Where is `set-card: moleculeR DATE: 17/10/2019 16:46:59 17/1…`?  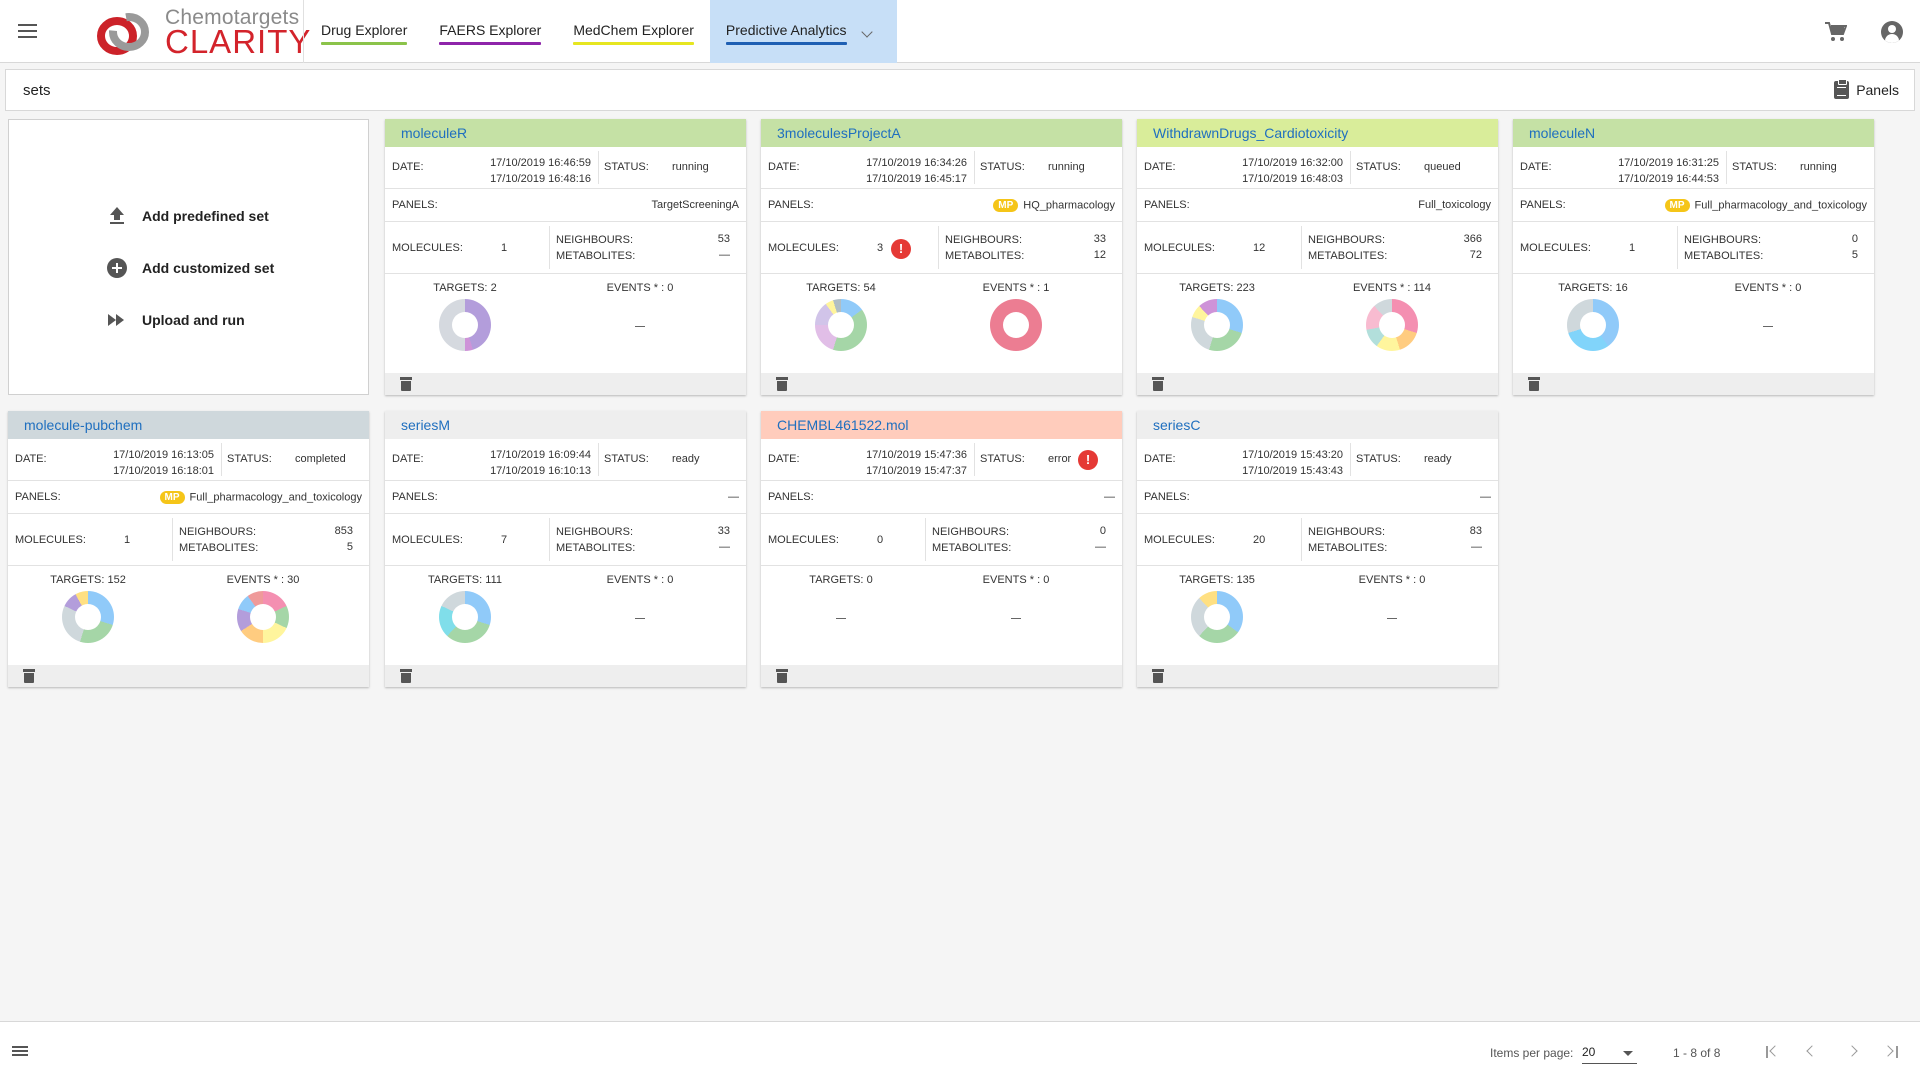 set-card: moleculeR DATE: 17/10/2019 16:46:59 17/1… is located at coordinates (565, 257).